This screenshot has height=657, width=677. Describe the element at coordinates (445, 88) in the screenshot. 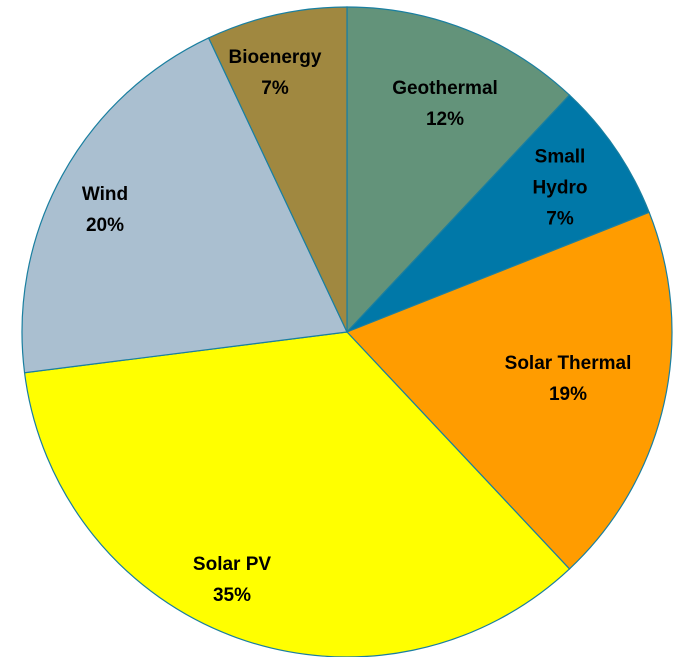

I see `category-label: Geothermal` at that location.